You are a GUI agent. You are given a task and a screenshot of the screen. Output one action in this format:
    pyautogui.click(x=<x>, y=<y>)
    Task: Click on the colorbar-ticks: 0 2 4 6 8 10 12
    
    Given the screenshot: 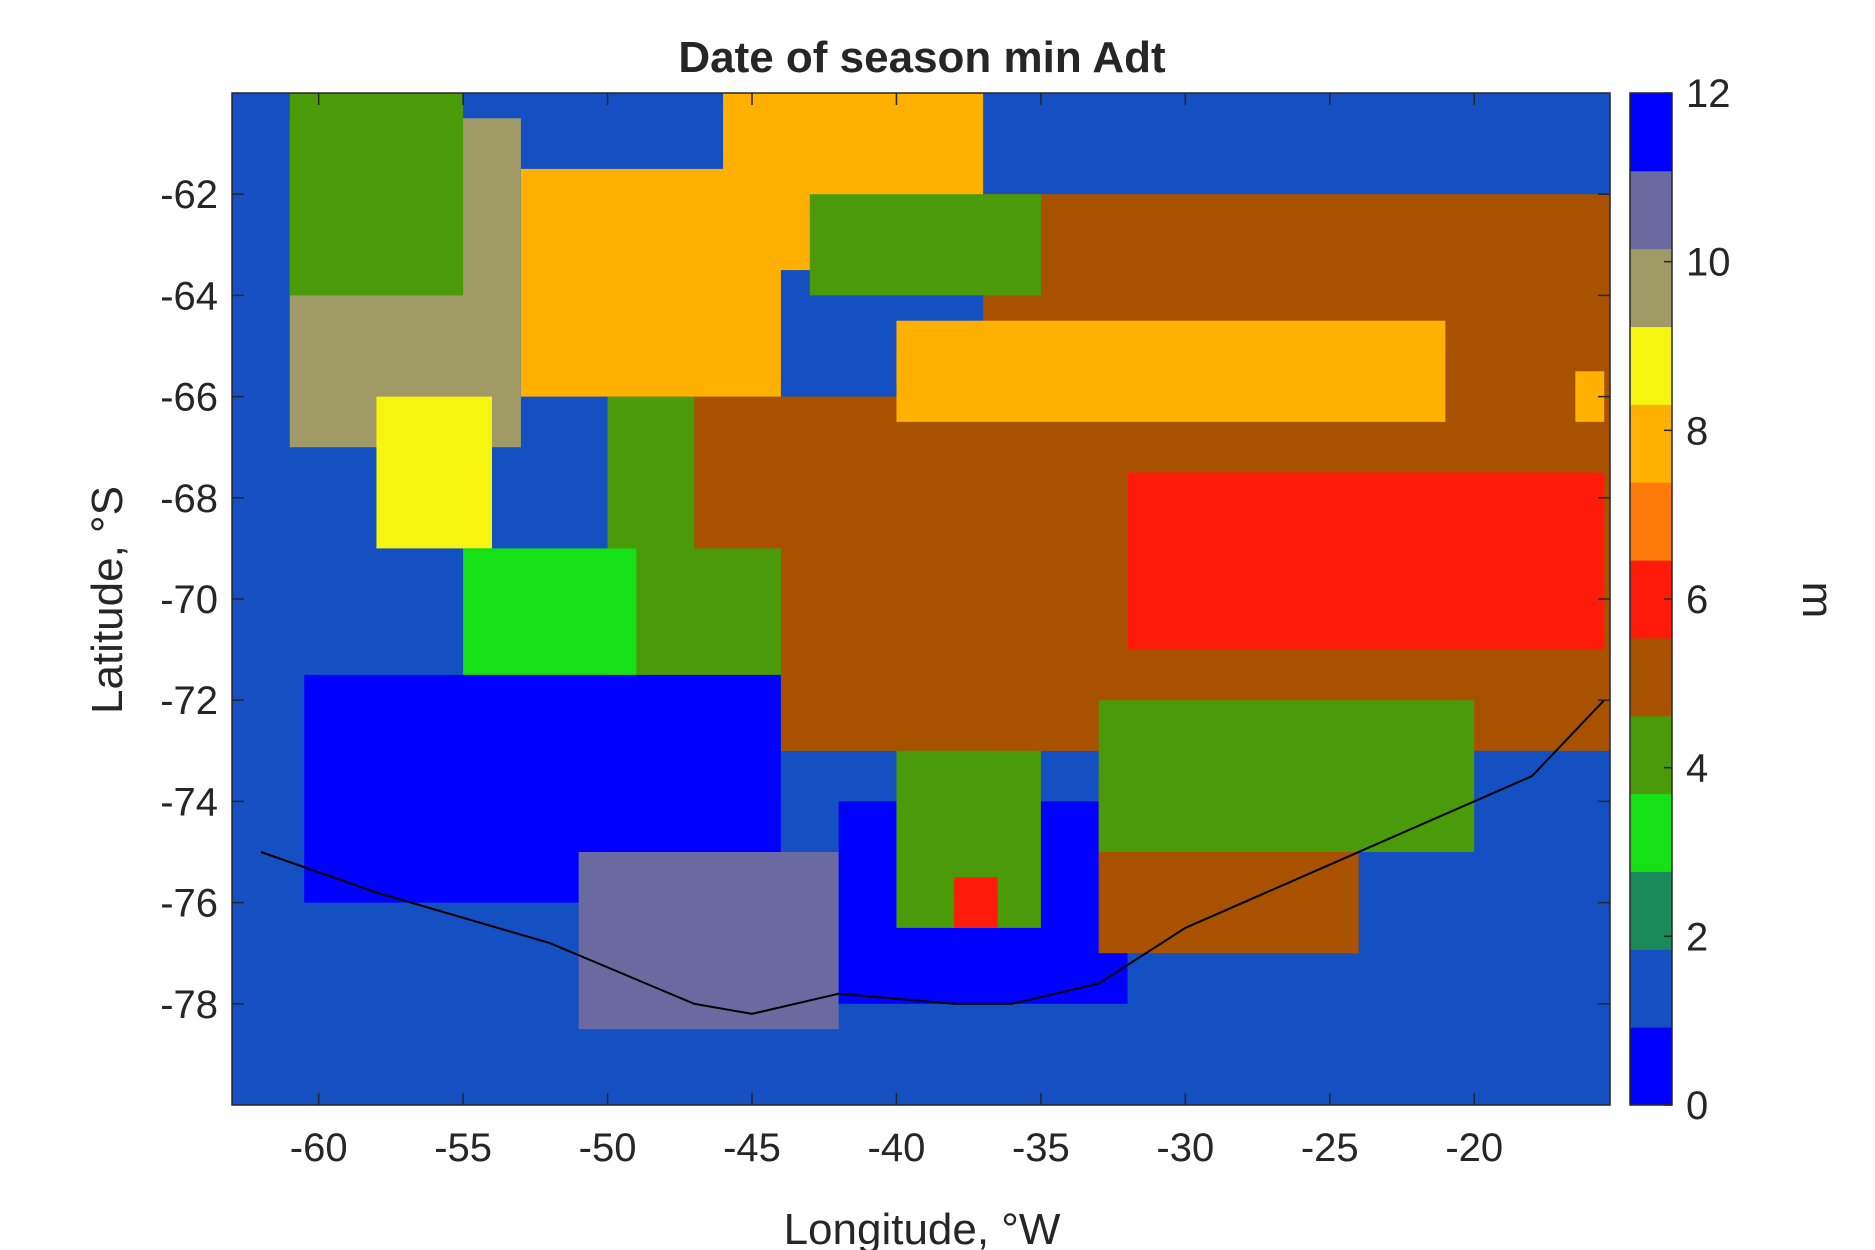 What is the action you would take?
    pyautogui.click(x=1697, y=600)
    